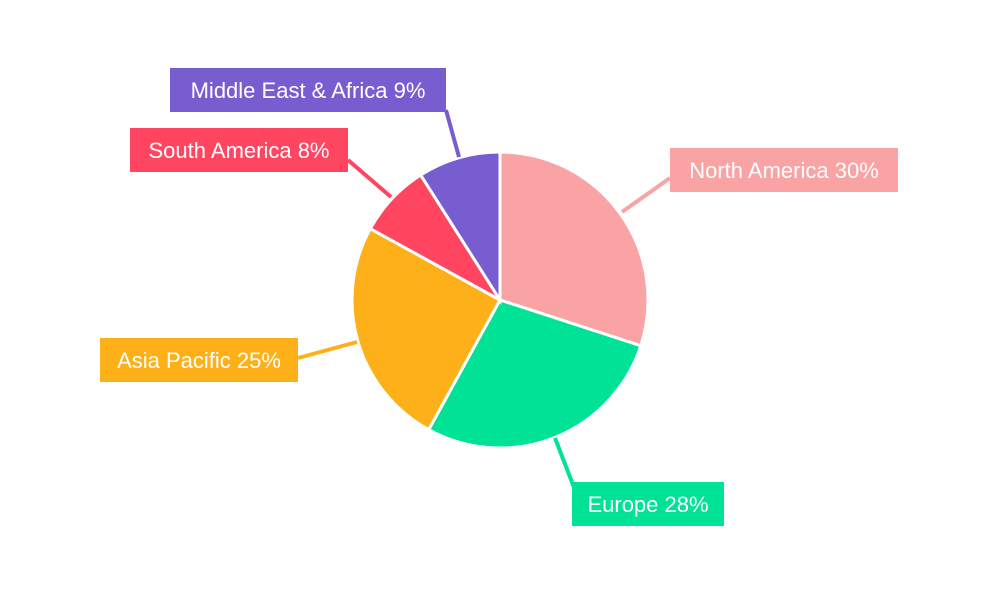 The width and height of the screenshot is (1000, 600). I want to click on data-label: Asia Pacific 25%, so click(199, 360).